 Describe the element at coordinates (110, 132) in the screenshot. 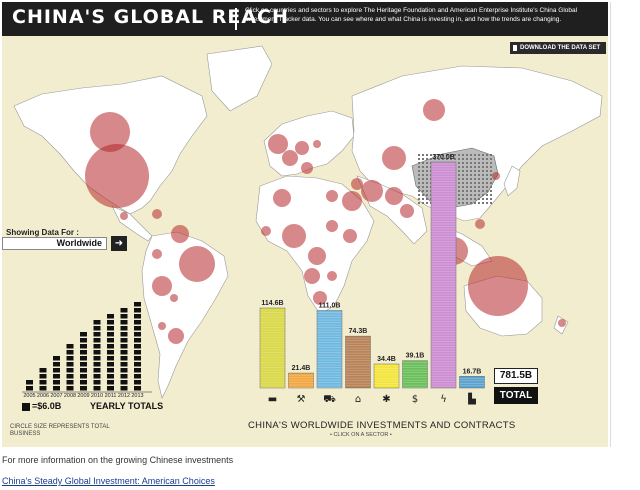

I see `circle-canada` at that location.